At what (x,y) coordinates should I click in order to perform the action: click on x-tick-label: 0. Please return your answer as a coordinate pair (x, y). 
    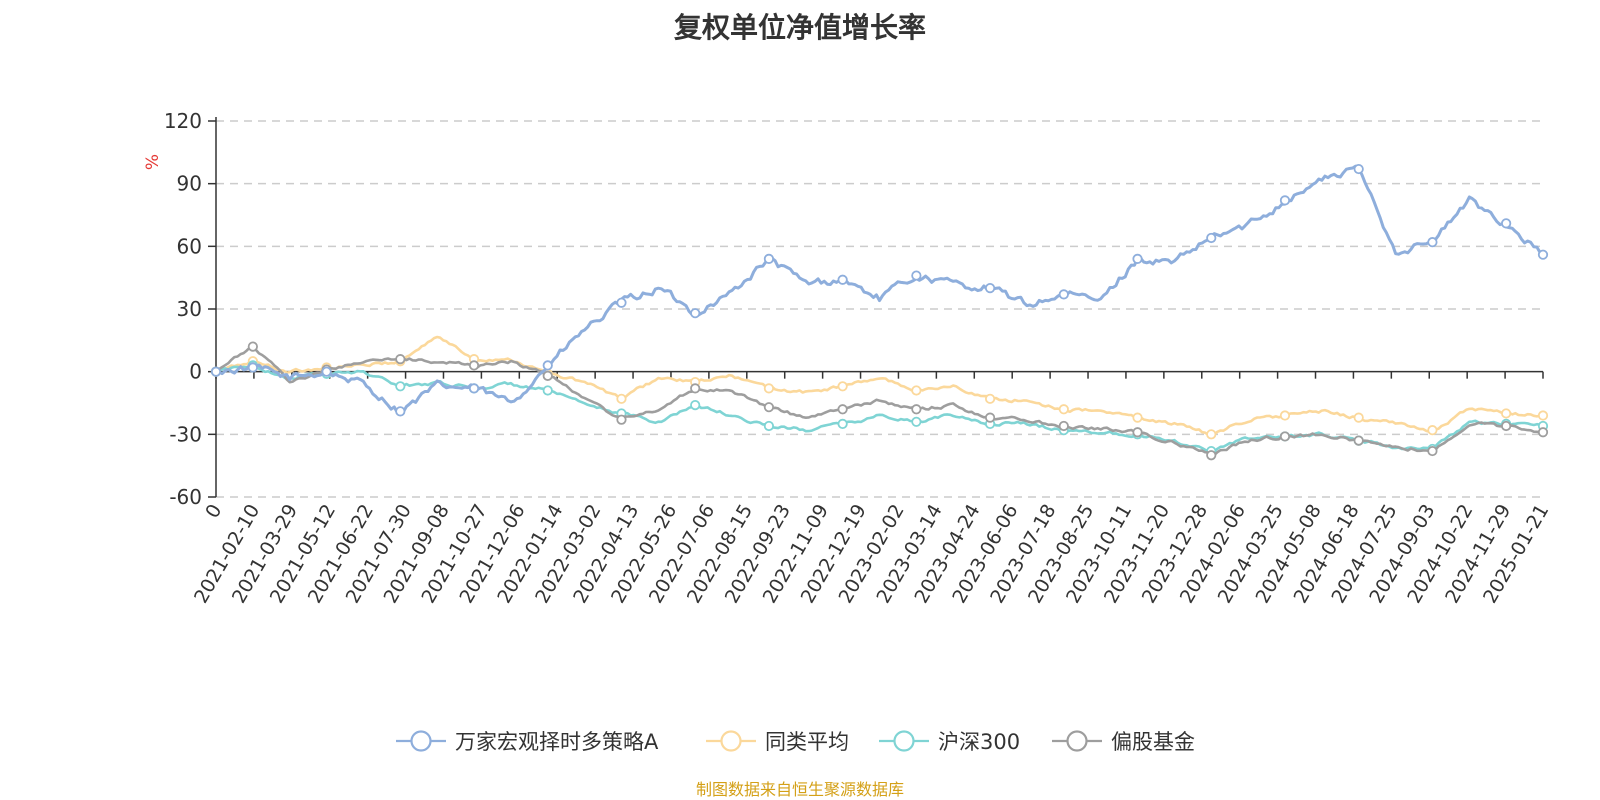
    Looking at the image, I should click on (213, 511).